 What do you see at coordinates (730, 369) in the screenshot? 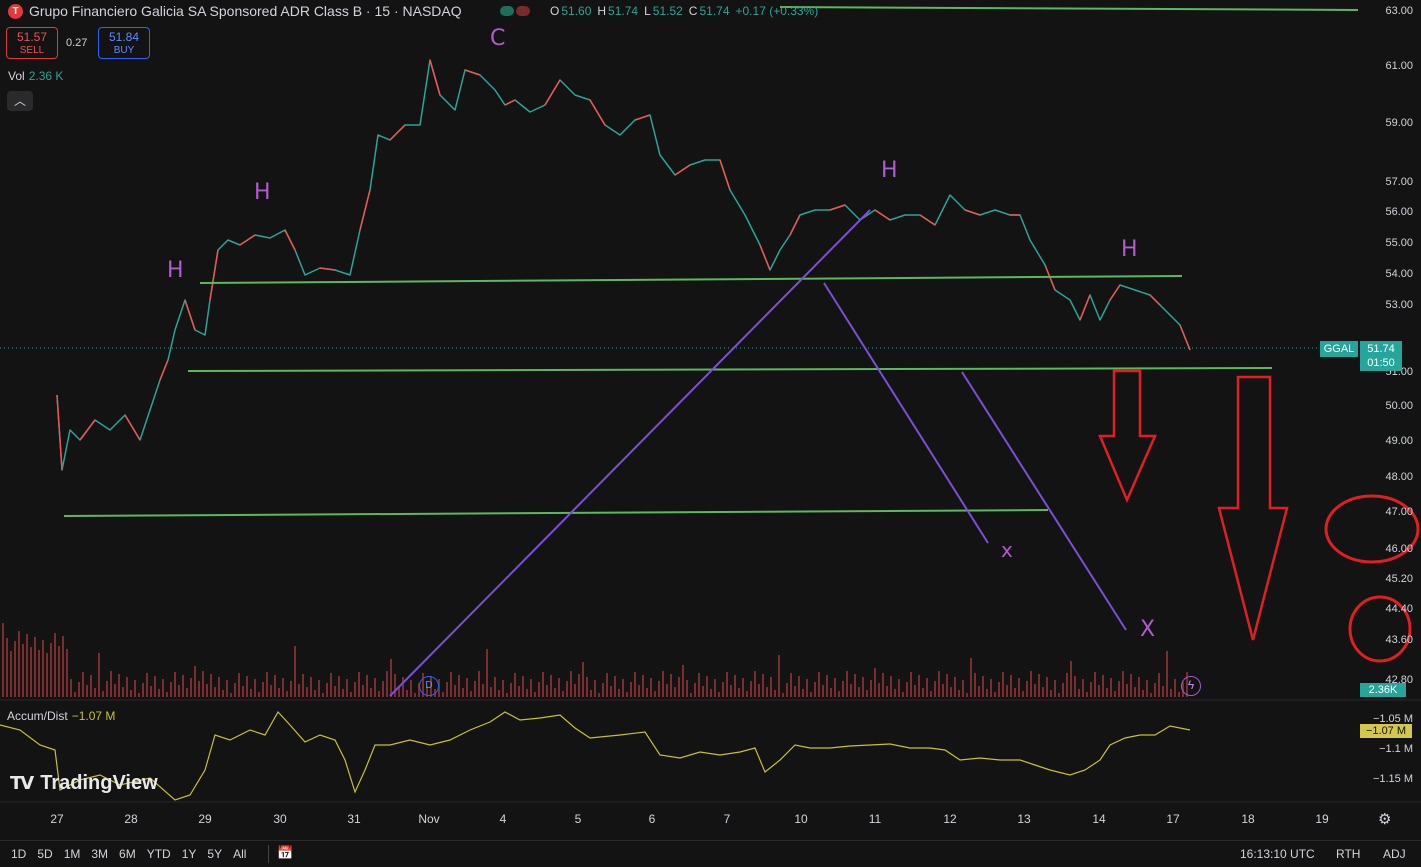
I see `neckline-lower` at bounding box center [730, 369].